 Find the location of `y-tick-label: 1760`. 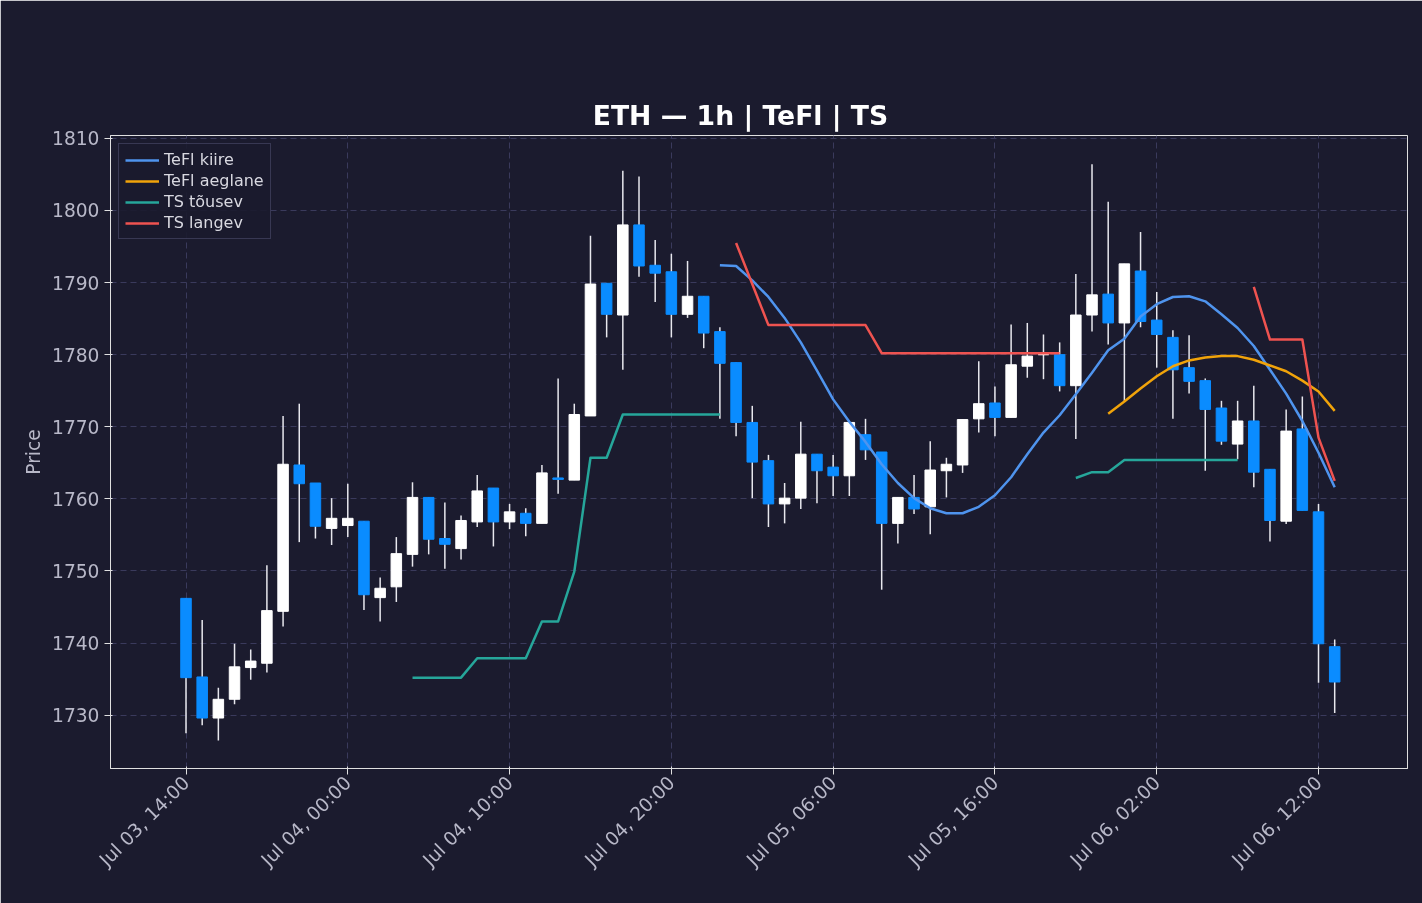

y-tick-label: 1760 is located at coordinates (76, 499).